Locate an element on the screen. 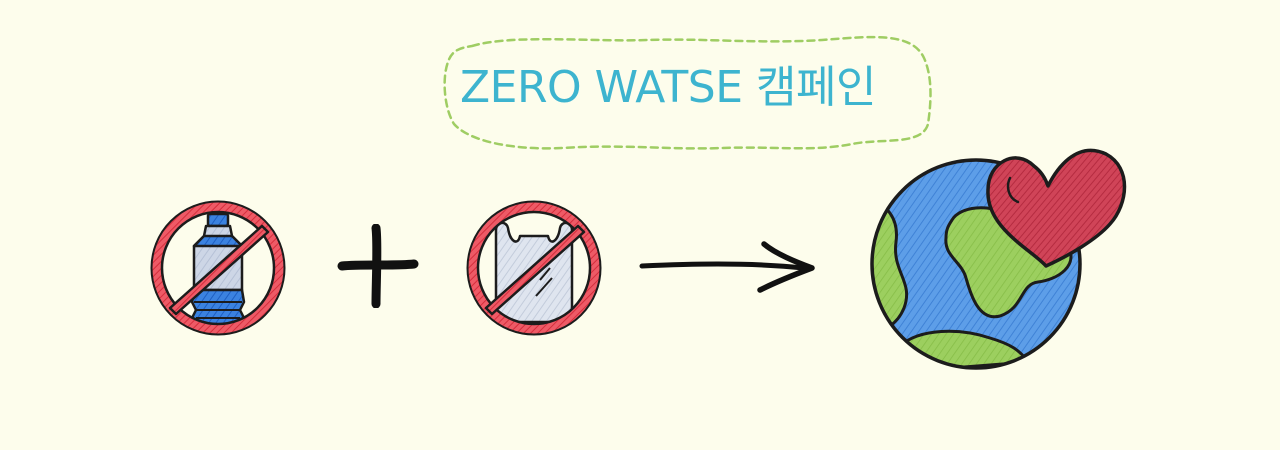 The width and height of the screenshot is (1280, 450). plus-icon is located at coordinates (378, 266).